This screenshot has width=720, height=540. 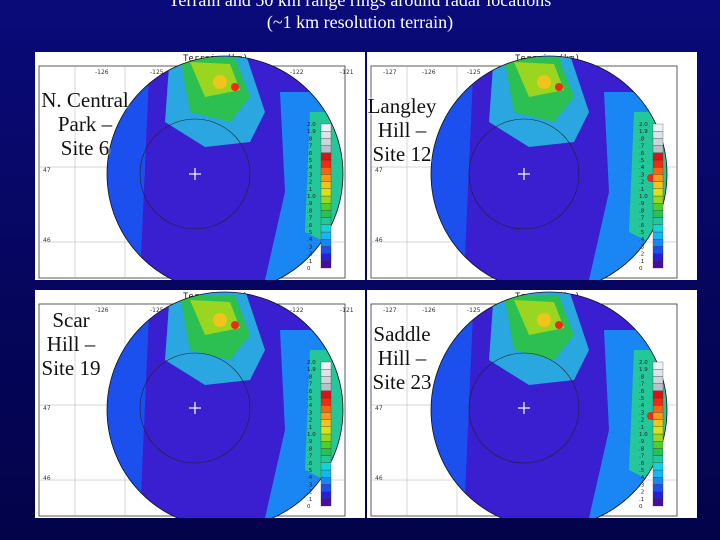 I want to click on site-label: N. Central Park – Site 6, so click(x=85, y=124).